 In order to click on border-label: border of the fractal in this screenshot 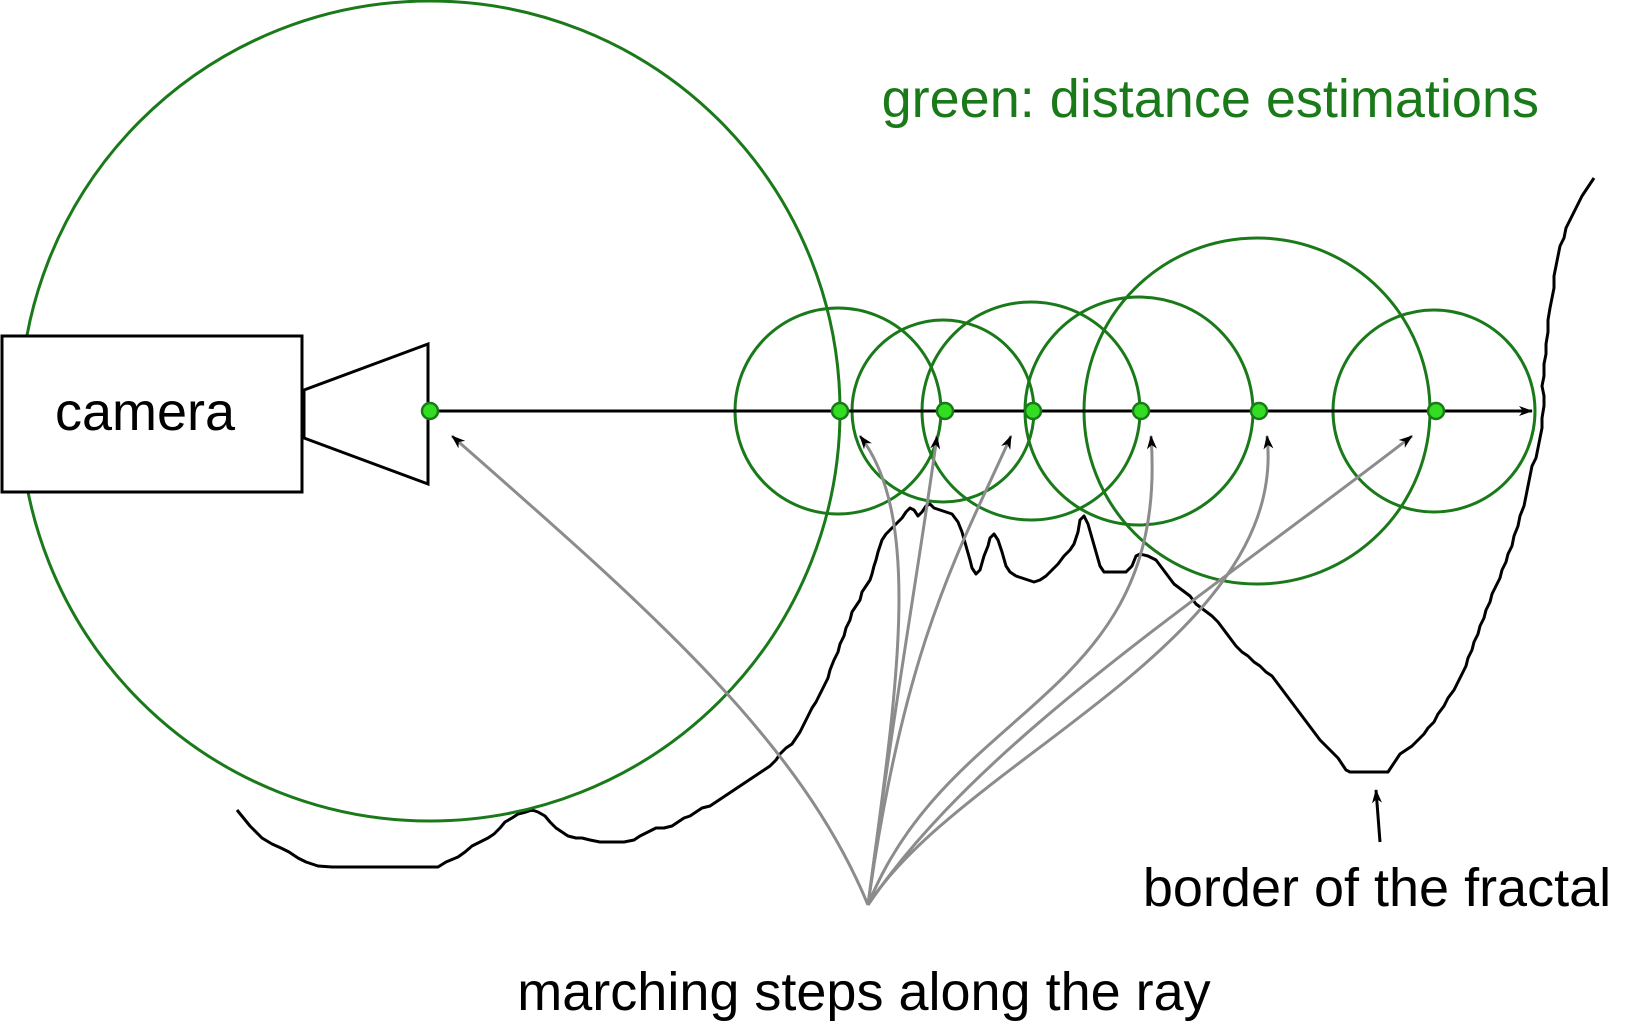, I will do `click(1377, 888)`.